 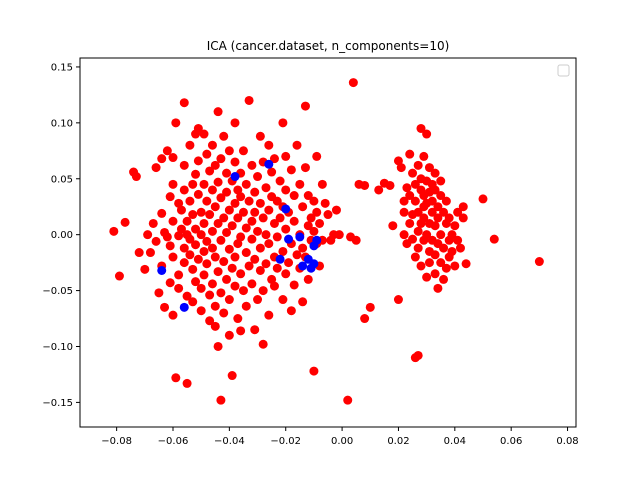 What do you see at coordinates (57, 291) in the screenshot?
I see `y-tick-label: −0.05` at bounding box center [57, 291].